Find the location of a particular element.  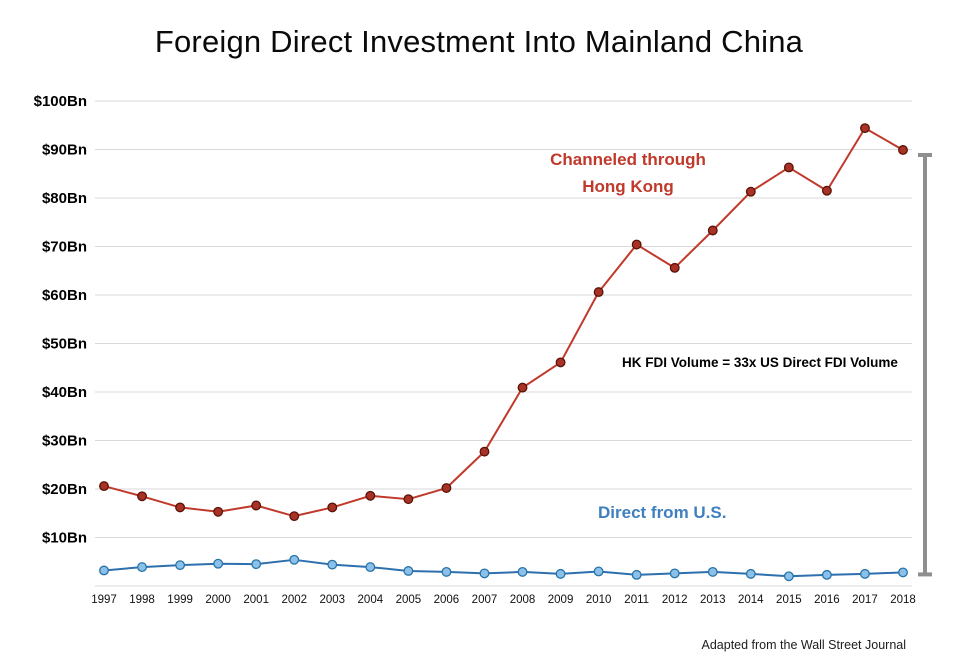

annotation-ratio: HK FDI Volume = 33x US Direct FDI Volume is located at coordinates (760, 362).